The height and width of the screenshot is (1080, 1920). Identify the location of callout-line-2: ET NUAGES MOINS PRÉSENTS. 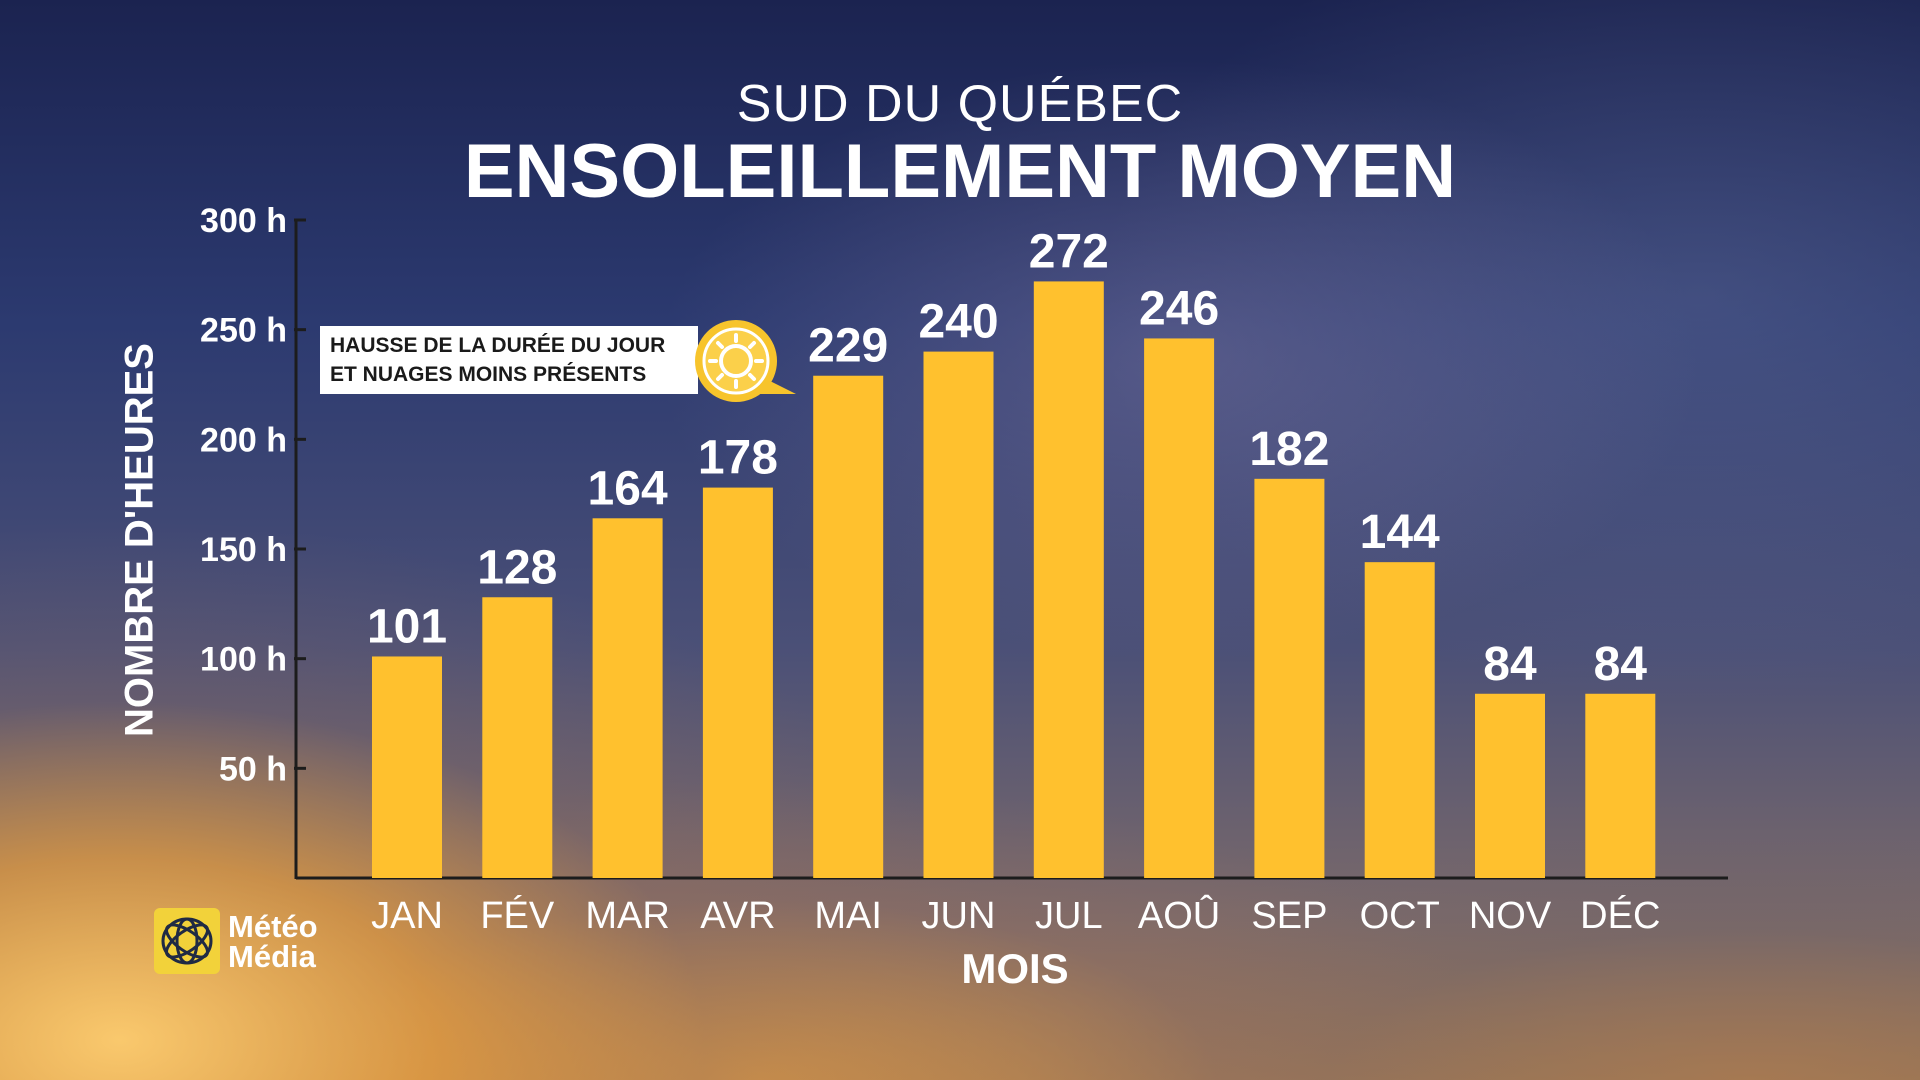
(488, 374).